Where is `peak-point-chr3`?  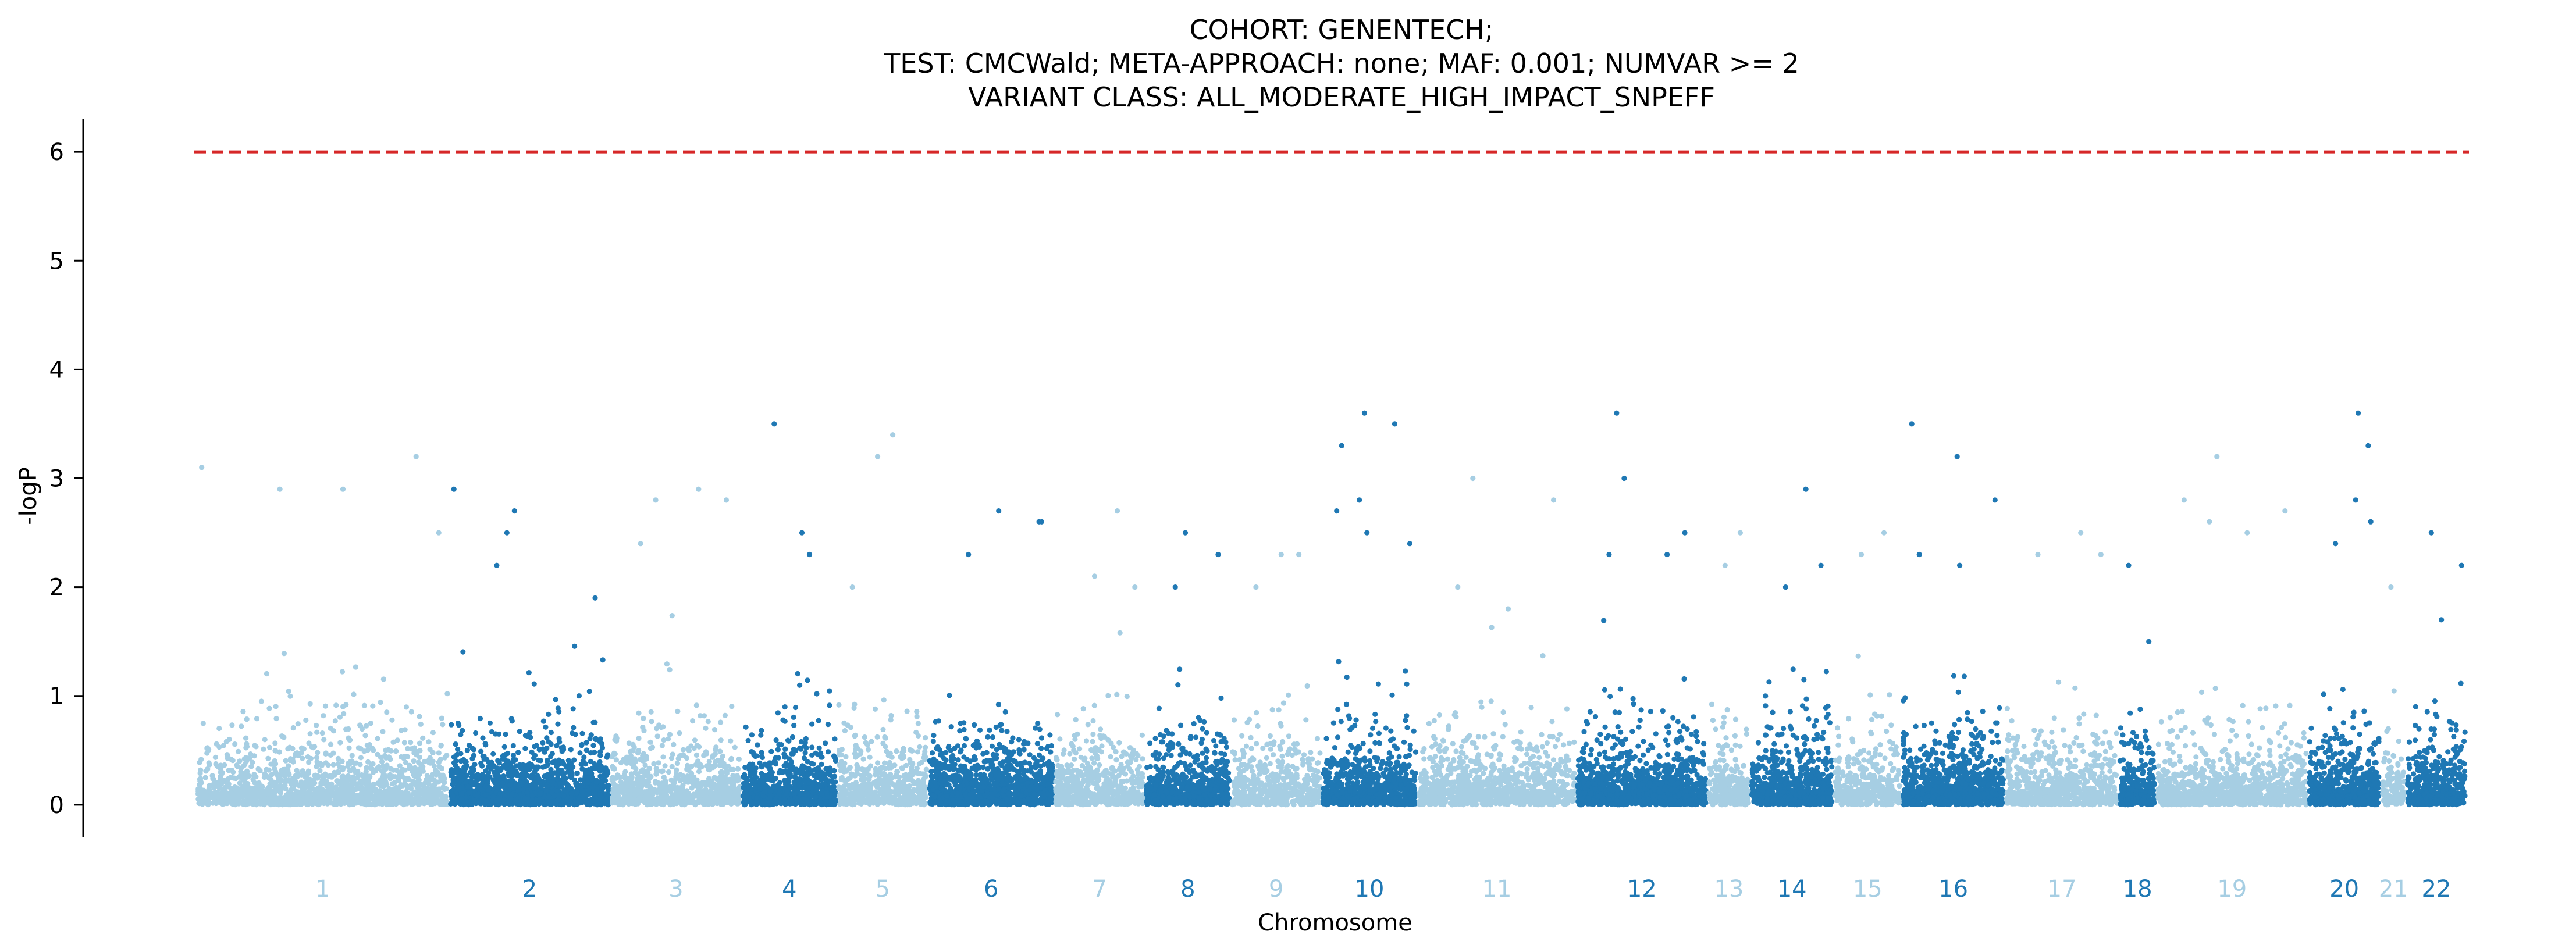
peak-point-chr3 is located at coordinates (656, 500).